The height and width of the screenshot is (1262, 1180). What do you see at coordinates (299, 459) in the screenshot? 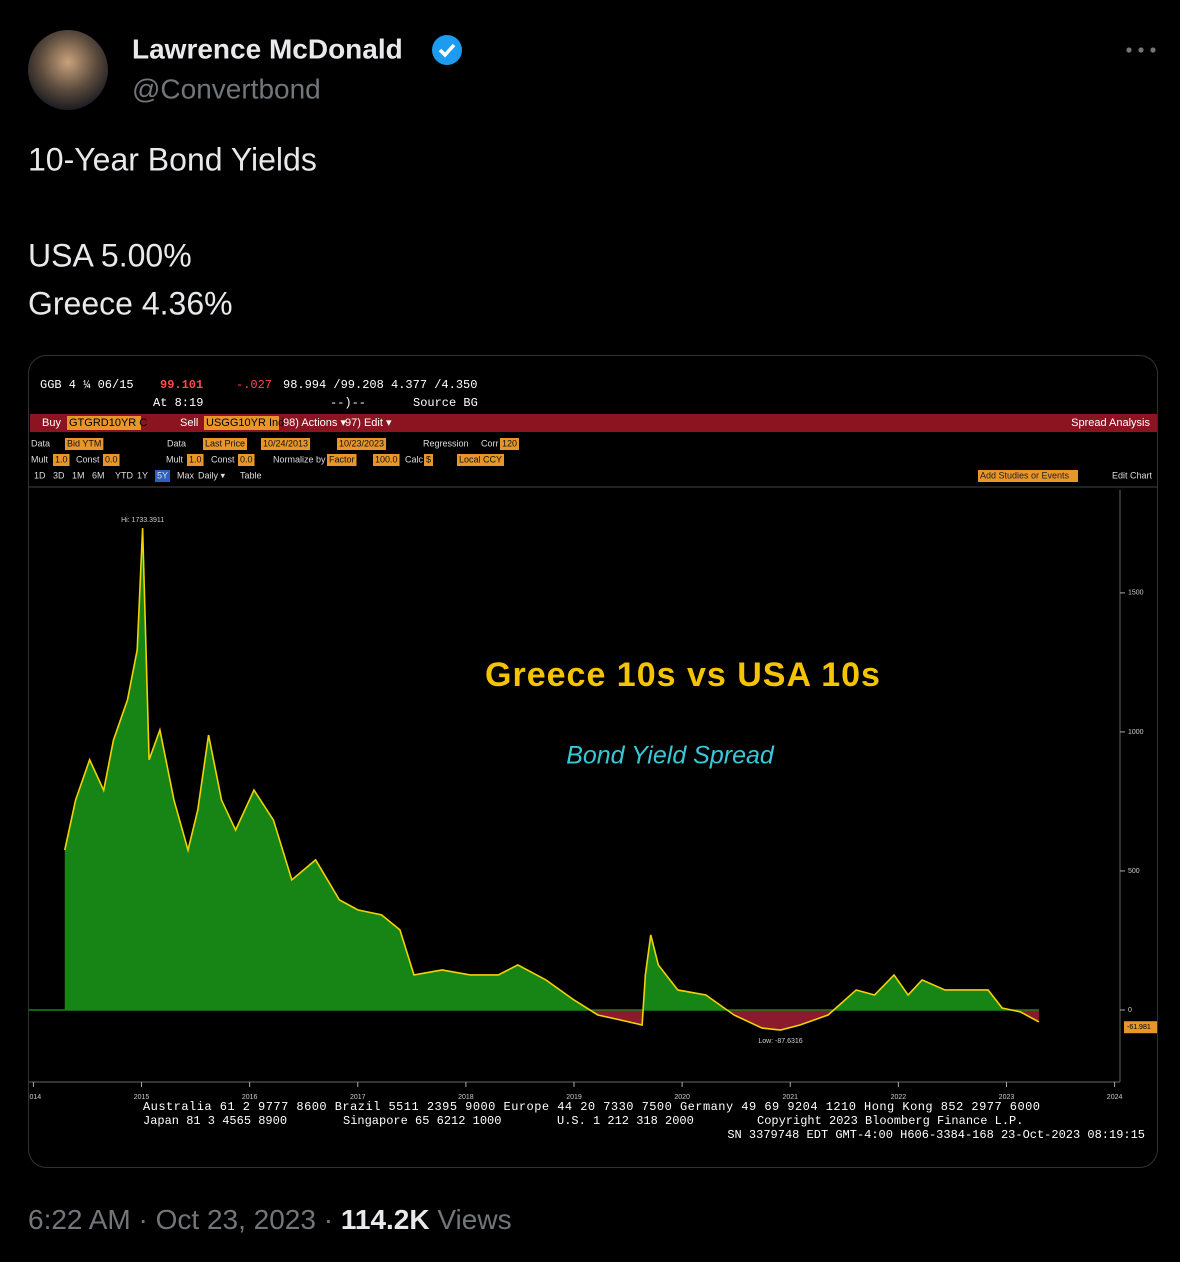
I see `setting: Normalize by` at bounding box center [299, 459].